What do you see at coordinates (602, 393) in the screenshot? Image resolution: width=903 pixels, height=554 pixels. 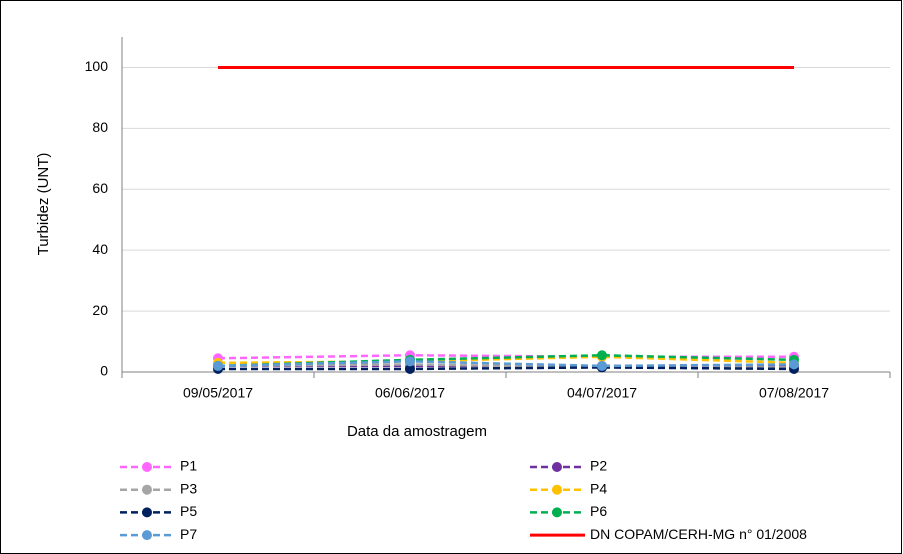 I see `x-tick-label: 04/07/2017` at bounding box center [602, 393].